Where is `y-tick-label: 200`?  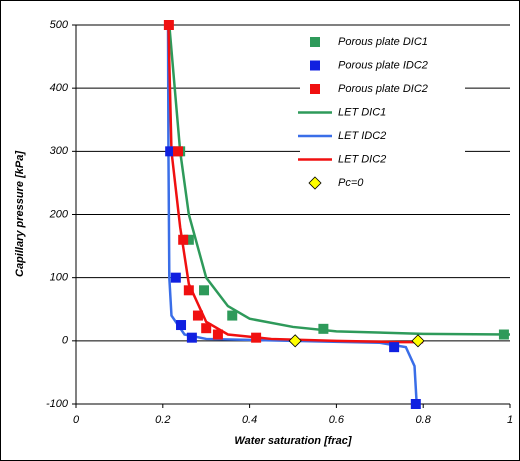 y-tick-label: 200 is located at coordinates (59, 214).